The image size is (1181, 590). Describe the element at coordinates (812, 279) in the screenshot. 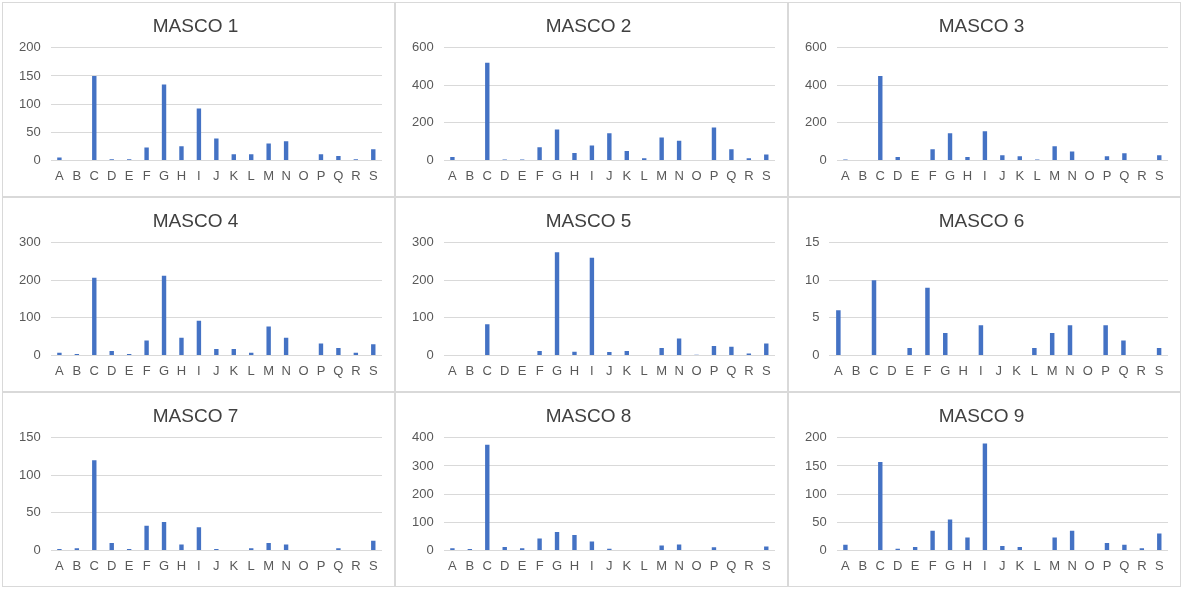

I see `y-tick-label: 10` at that location.